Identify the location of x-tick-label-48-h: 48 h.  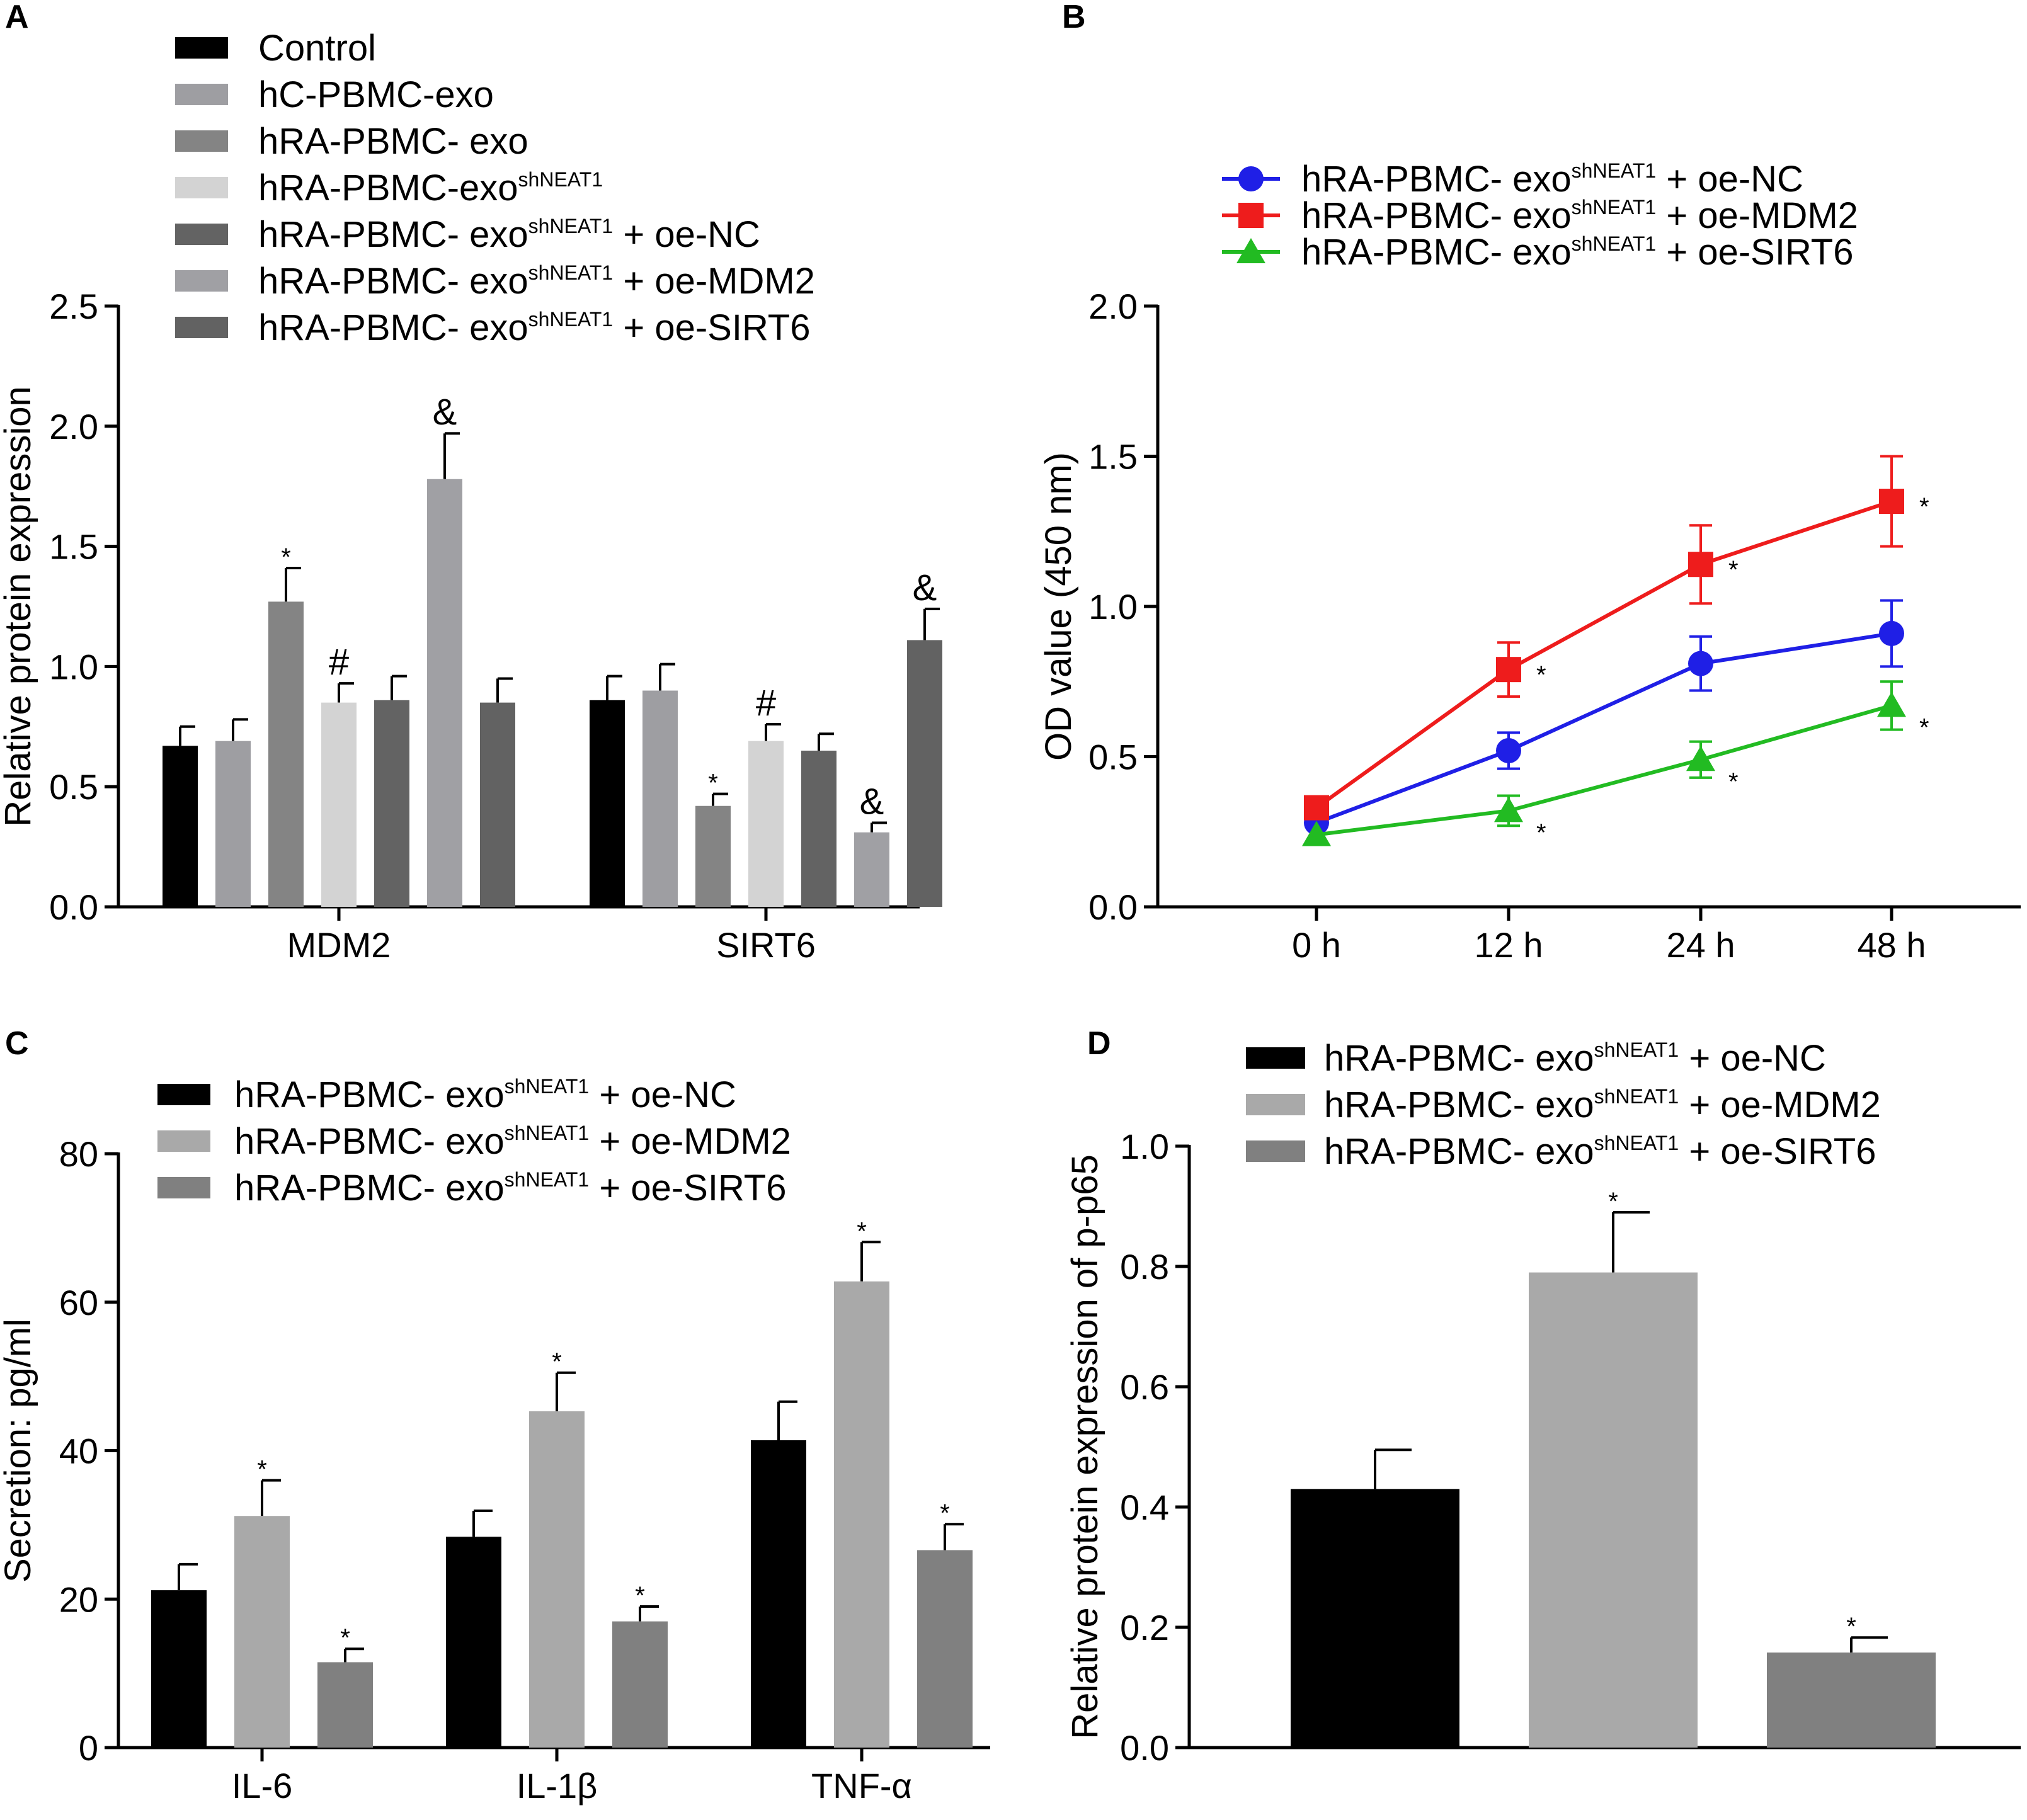
(1892, 945).